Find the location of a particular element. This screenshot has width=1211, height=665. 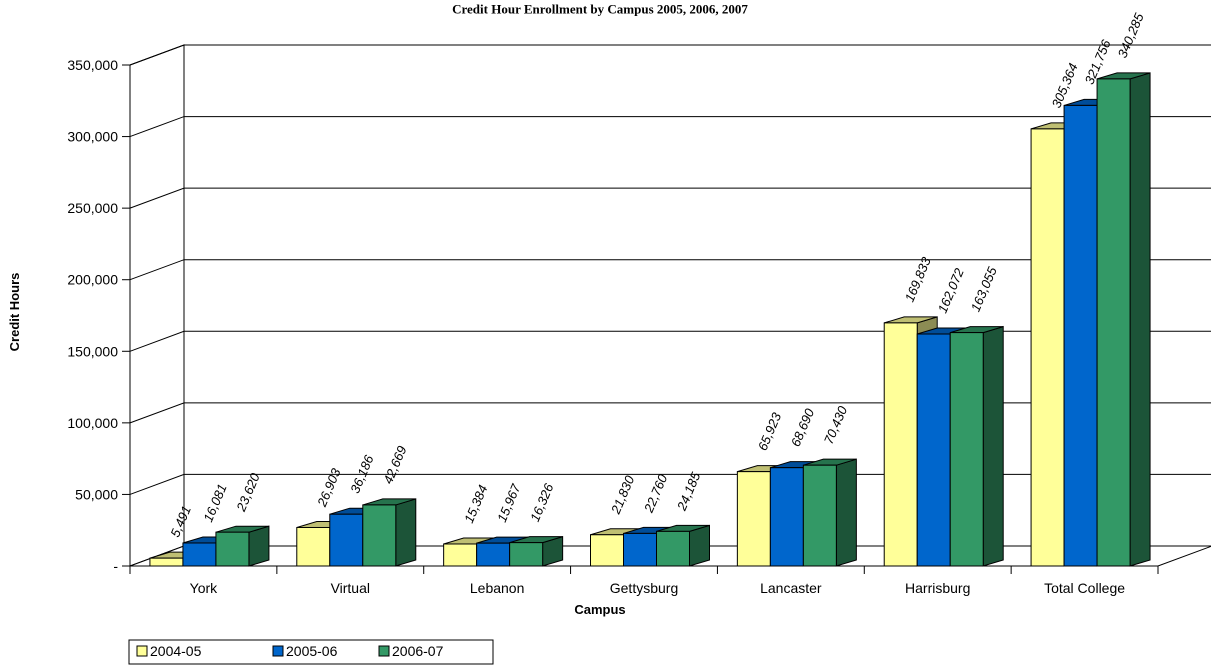

legend-item: 2006-07 is located at coordinates (411, 651).